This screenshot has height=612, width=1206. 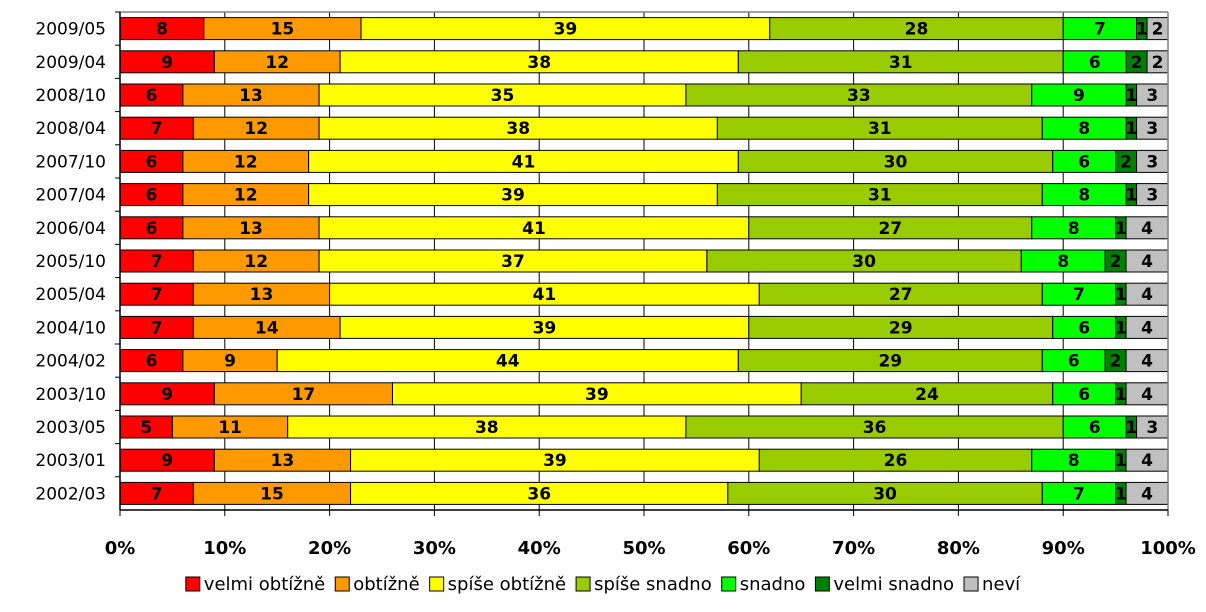 What do you see at coordinates (773, 584) in the screenshot?
I see `legend-label: snadno` at bounding box center [773, 584].